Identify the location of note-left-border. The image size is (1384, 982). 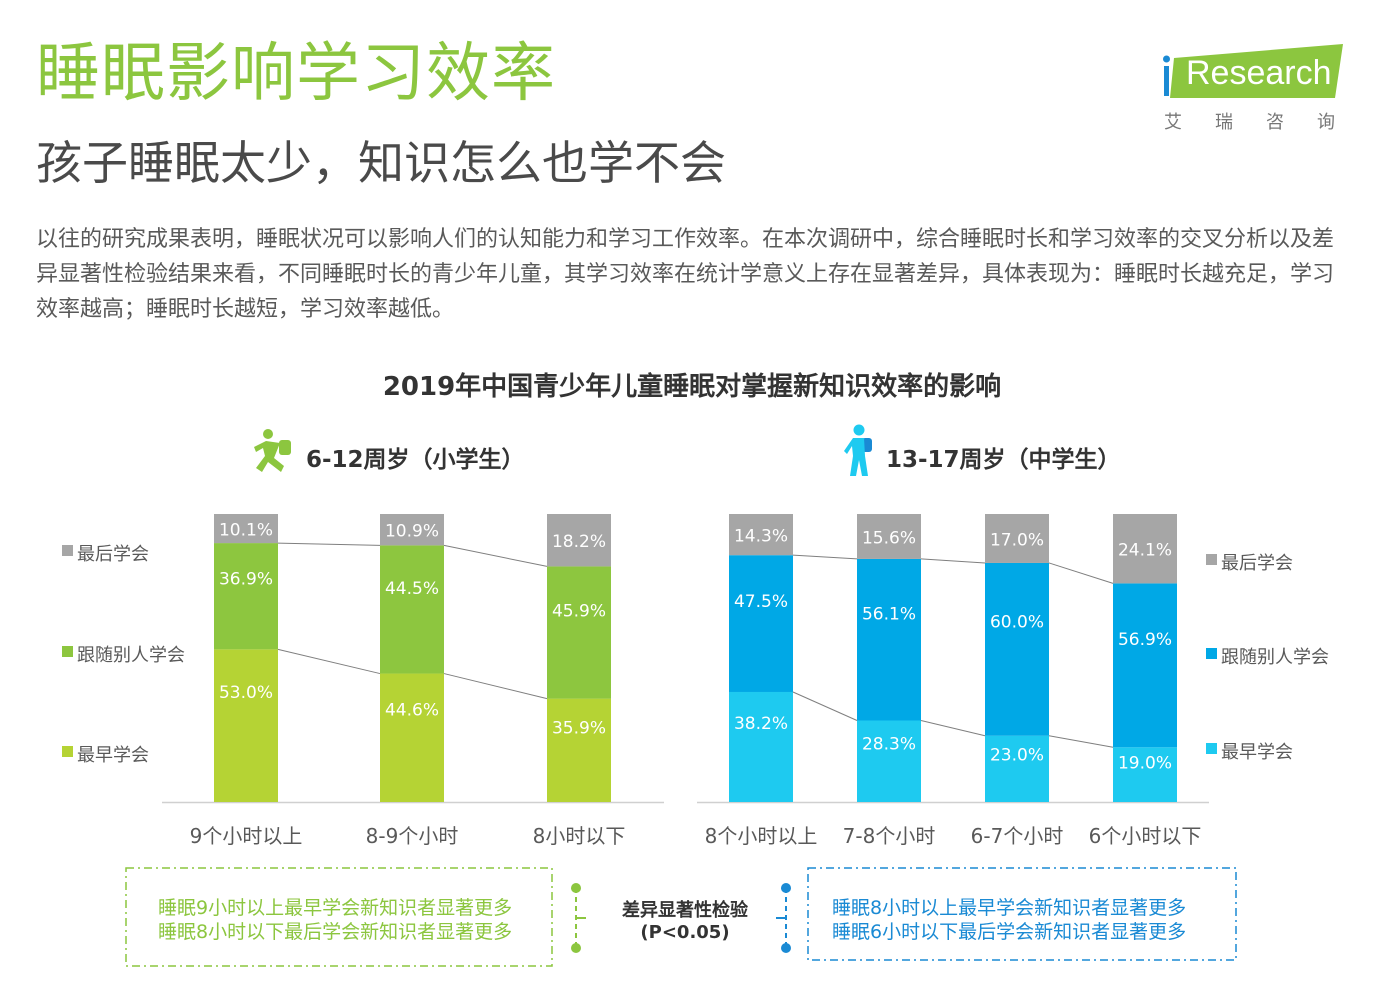
(339, 917).